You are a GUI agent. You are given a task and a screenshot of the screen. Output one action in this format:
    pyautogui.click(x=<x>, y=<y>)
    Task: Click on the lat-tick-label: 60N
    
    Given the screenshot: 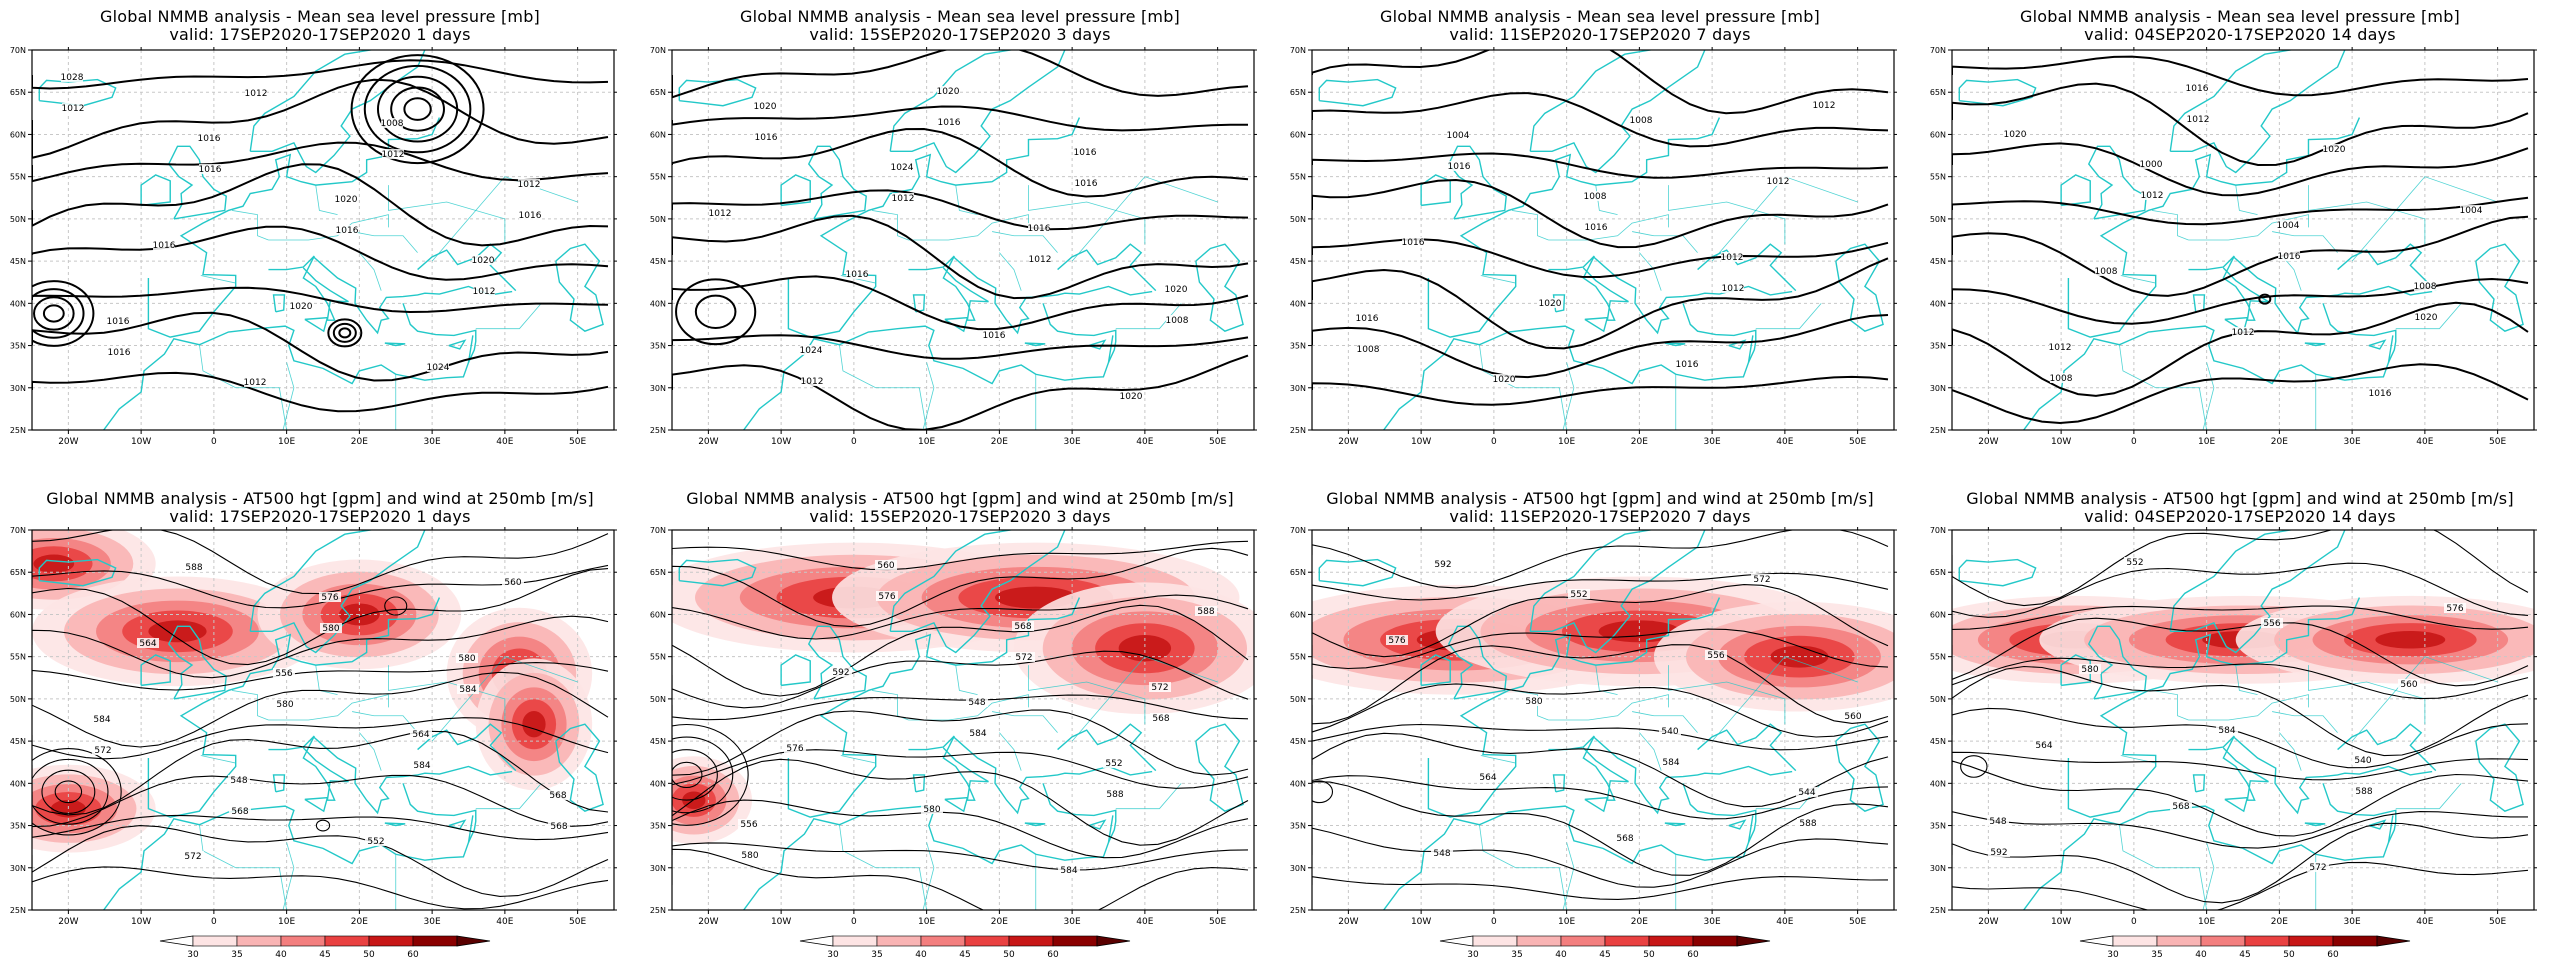 What is the action you would take?
    pyautogui.click(x=1298, y=614)
    